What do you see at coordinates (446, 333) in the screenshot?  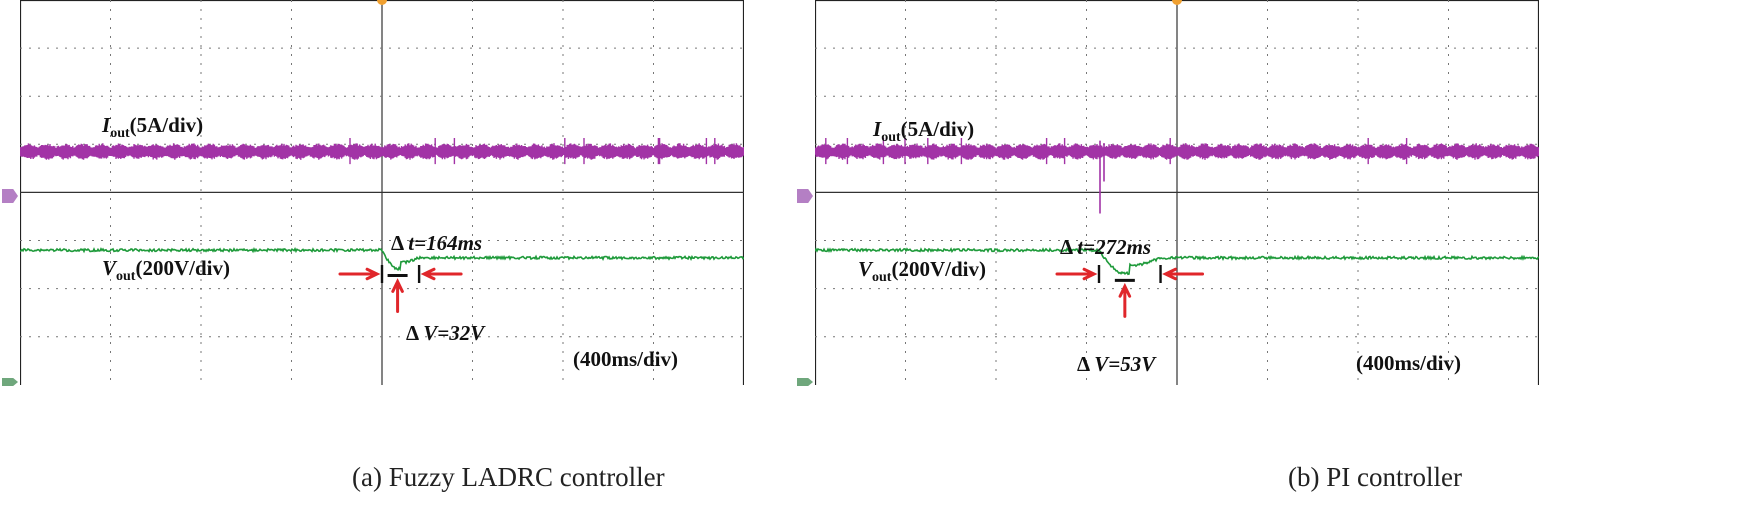 I see `delta-v-label: Δ V=32V` at bounding box center [446, 333].